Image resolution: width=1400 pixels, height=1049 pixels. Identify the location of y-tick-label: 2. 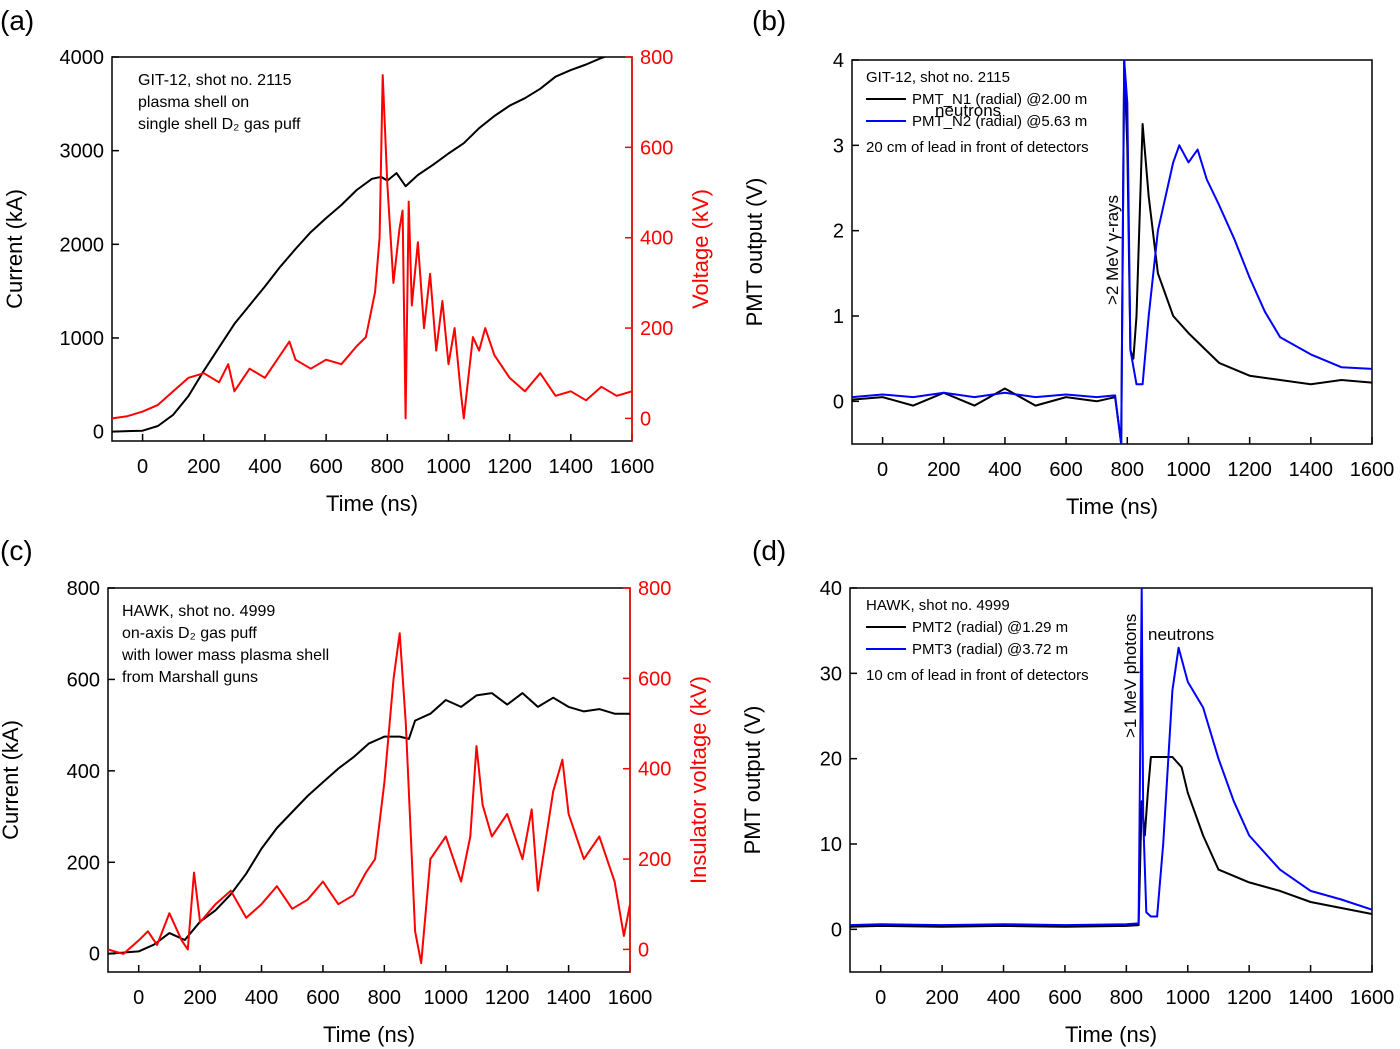
(838, 232).